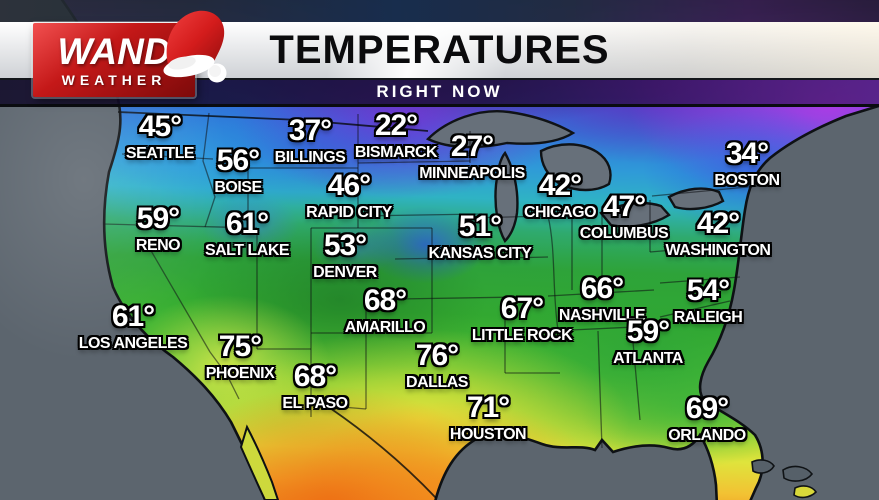  Describe the element at coordinates (273, 121) in the screenshot. I see `us-canada-border` at that location.